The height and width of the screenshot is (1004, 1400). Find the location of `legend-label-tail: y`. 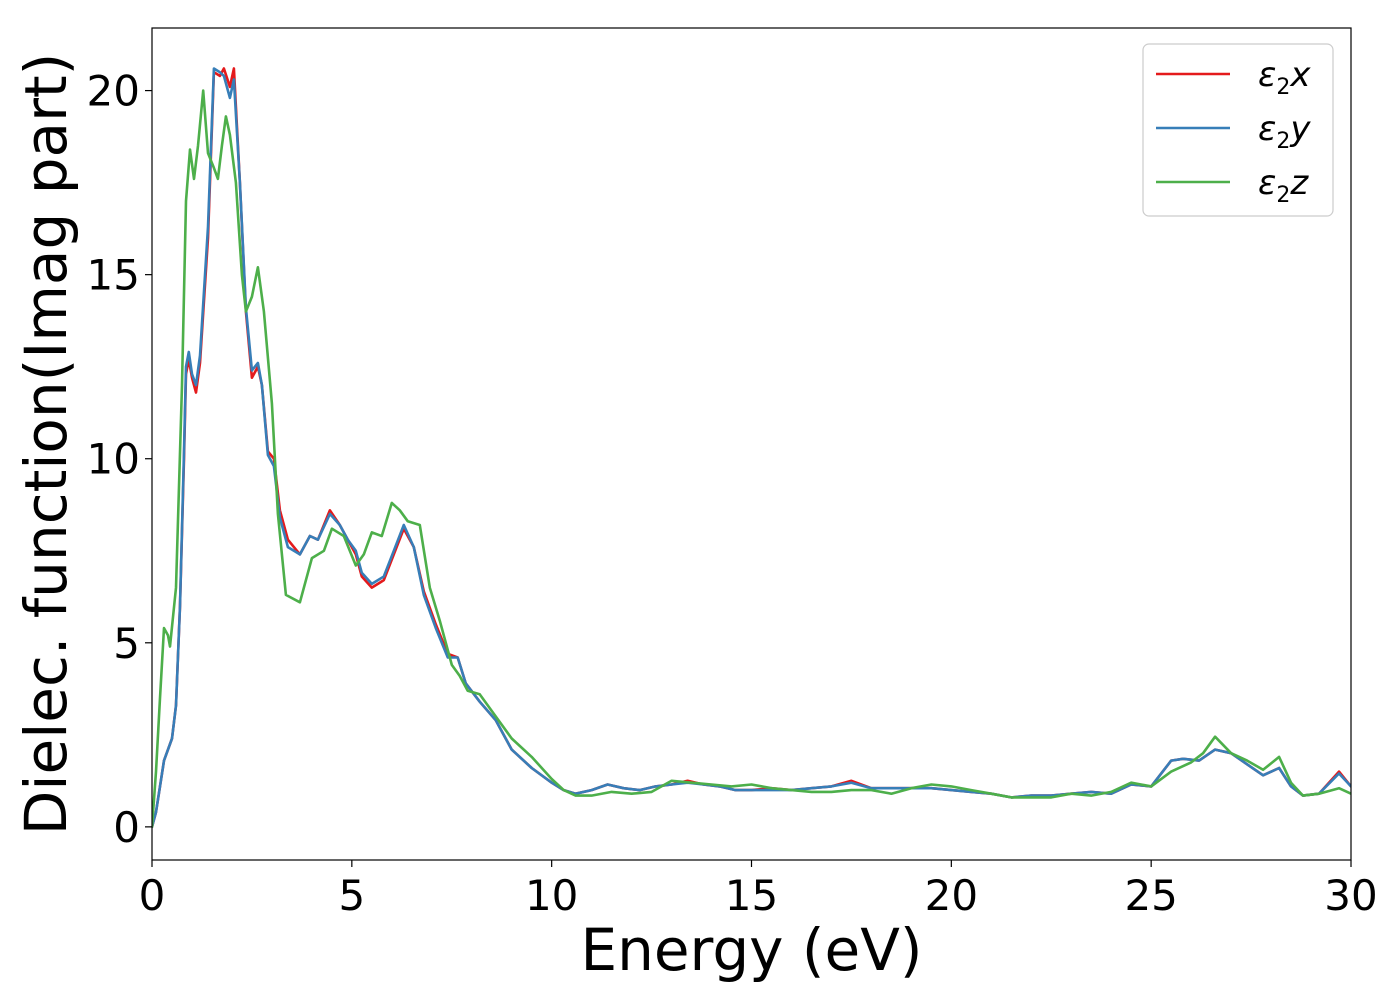

legend-label-tail: y is located at coordinates (1300, 129).